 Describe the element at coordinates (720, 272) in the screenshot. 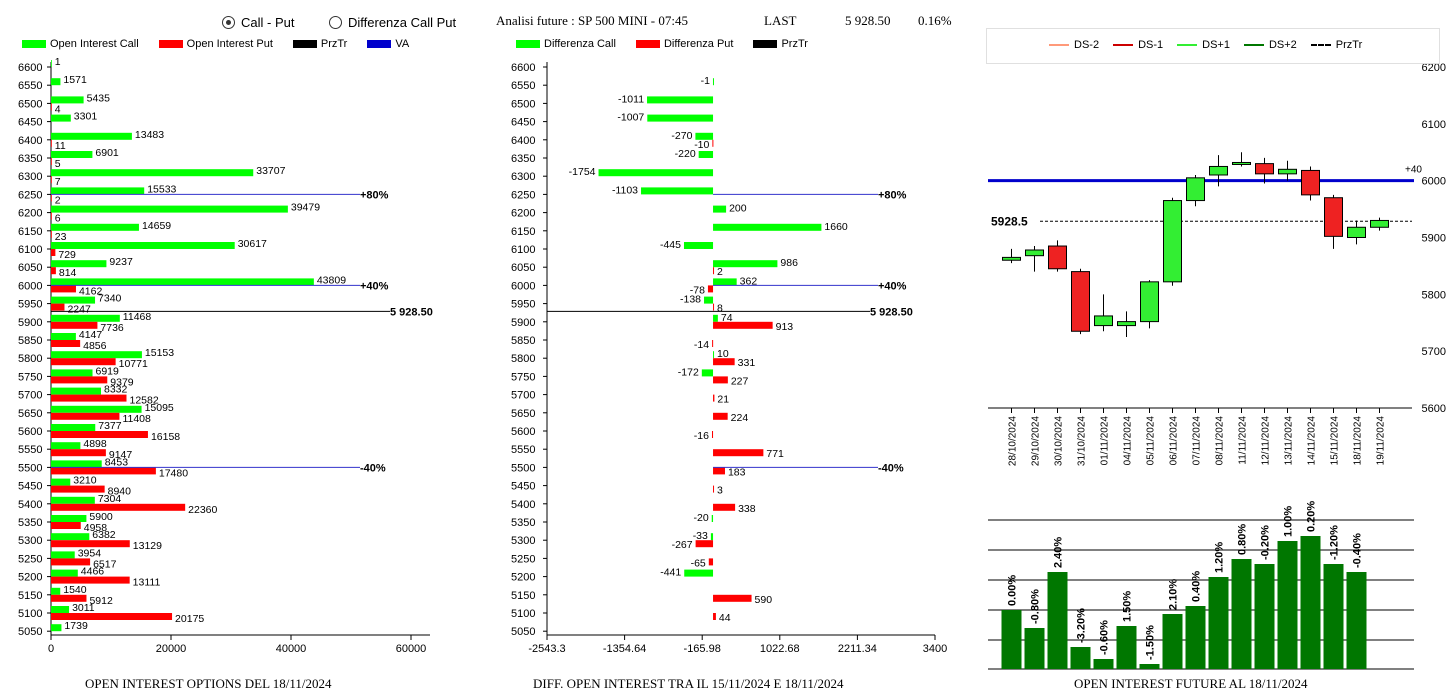

I see `diff-put-value-label: 2` at that location.